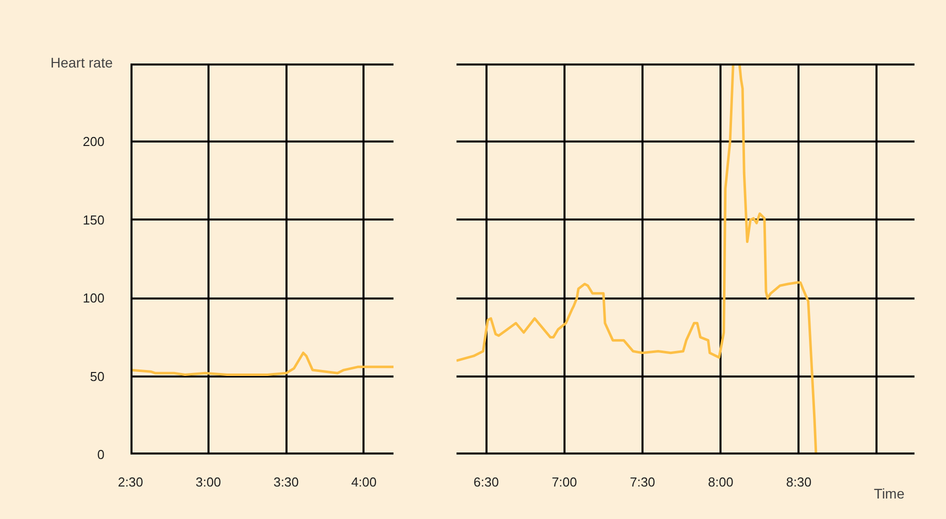 The width and height of the screenshot is (946, 519). Describe the element at coordinates (101, 454) in the screenshot. I see `y-tick-label: 0` at that location.